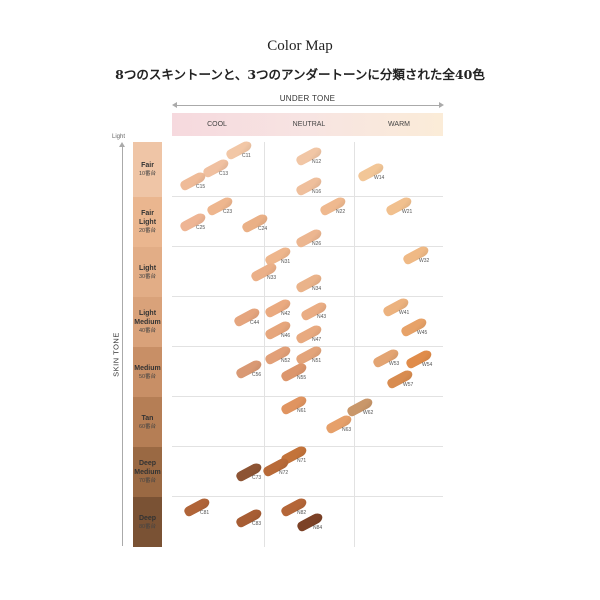  What do you see at coordinates (302, 461) in the screenshot?
I see `shade-code-label: N71` at bounding box center [302, 461].